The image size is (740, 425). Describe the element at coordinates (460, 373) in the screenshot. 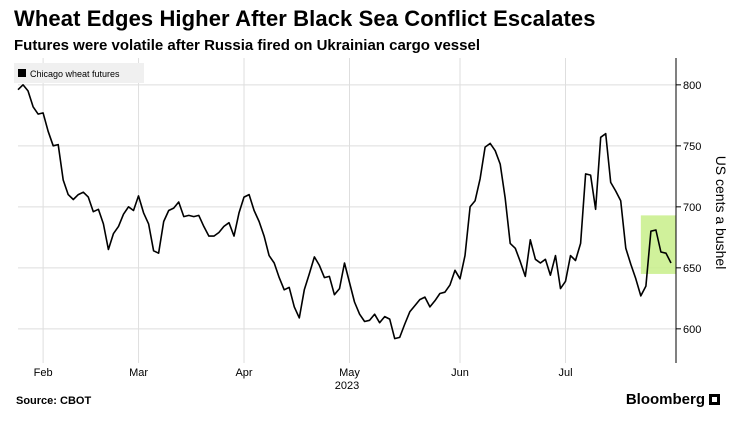

I see `x-tick-label-4: Jun` at that location.